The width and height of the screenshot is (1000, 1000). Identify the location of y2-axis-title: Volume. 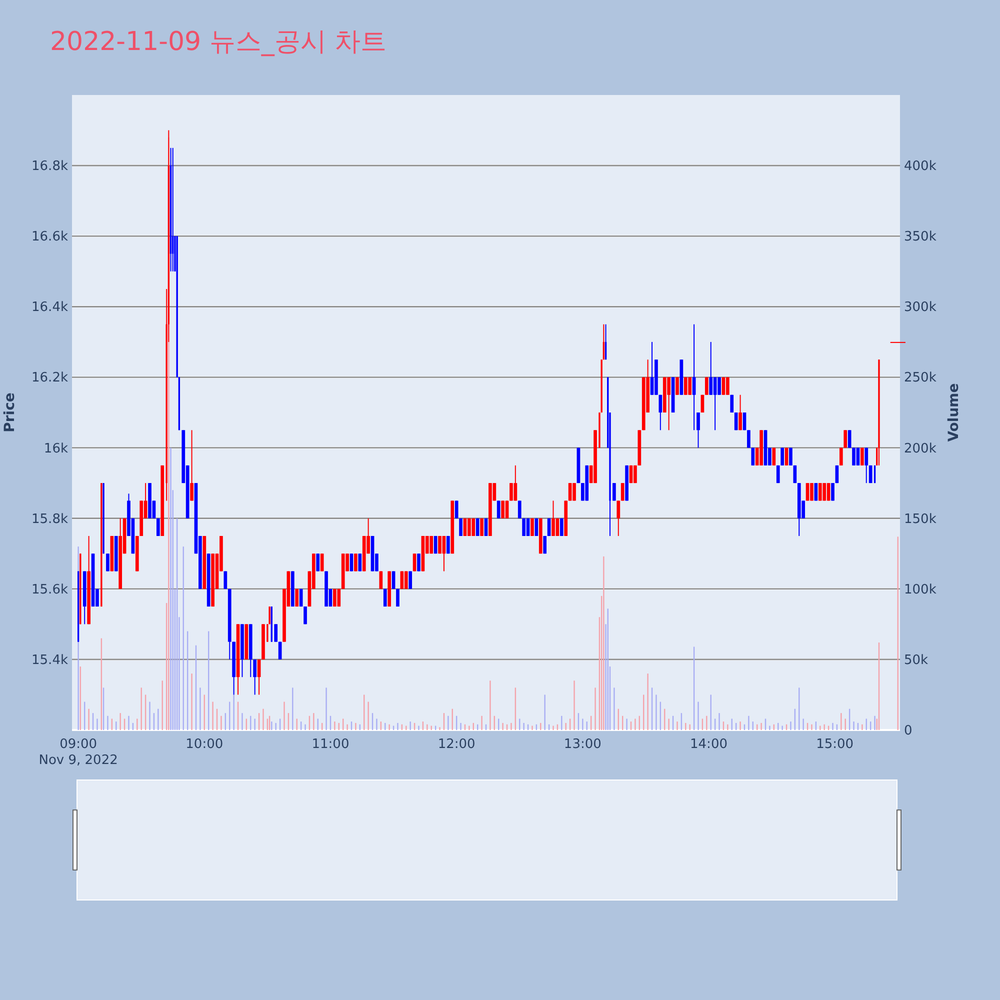
(954, 412).